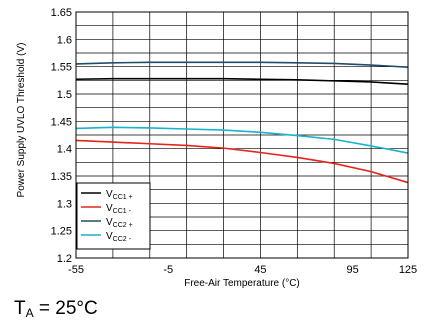 This screenshot has height=328, width=424. I want to click on legend-label-subscript: CC2 -, so click(122, 239).